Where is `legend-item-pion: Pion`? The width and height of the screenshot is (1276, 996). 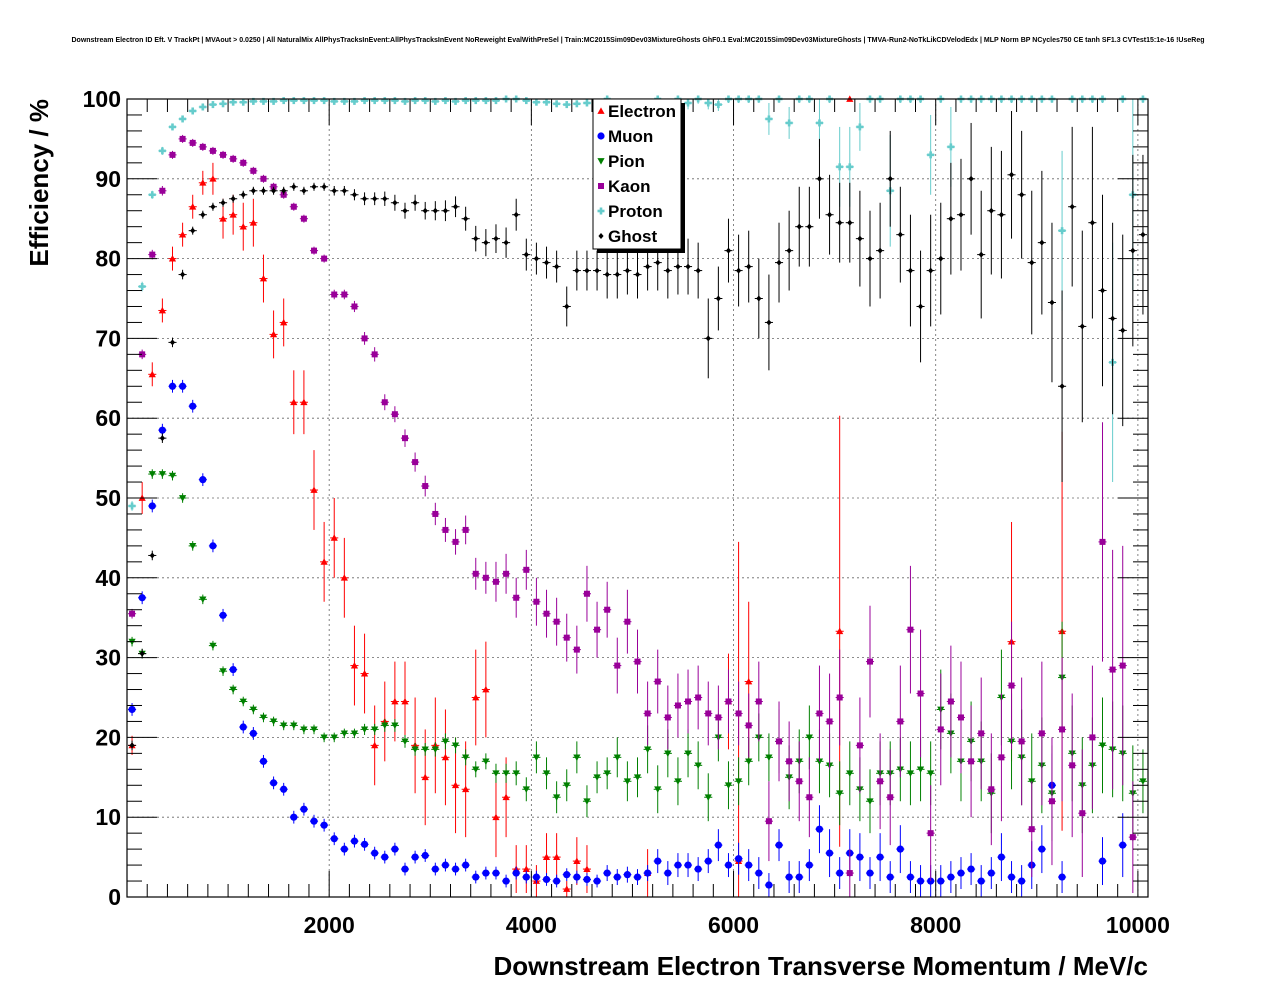 legend-item-pion: Pion is located at coordinates (621, 161).